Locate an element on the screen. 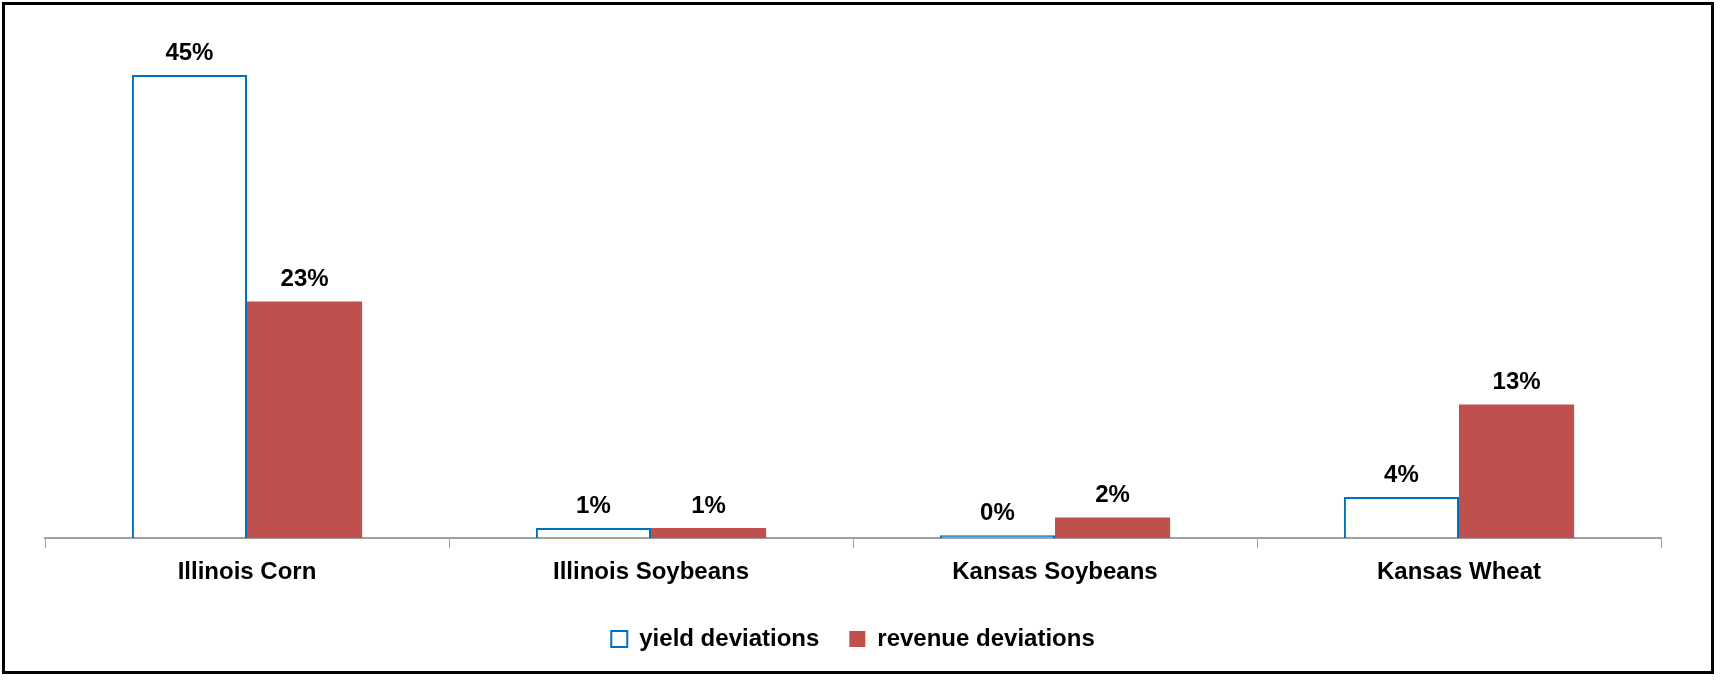  data-label: 0% is located at coordinates (997, 511).